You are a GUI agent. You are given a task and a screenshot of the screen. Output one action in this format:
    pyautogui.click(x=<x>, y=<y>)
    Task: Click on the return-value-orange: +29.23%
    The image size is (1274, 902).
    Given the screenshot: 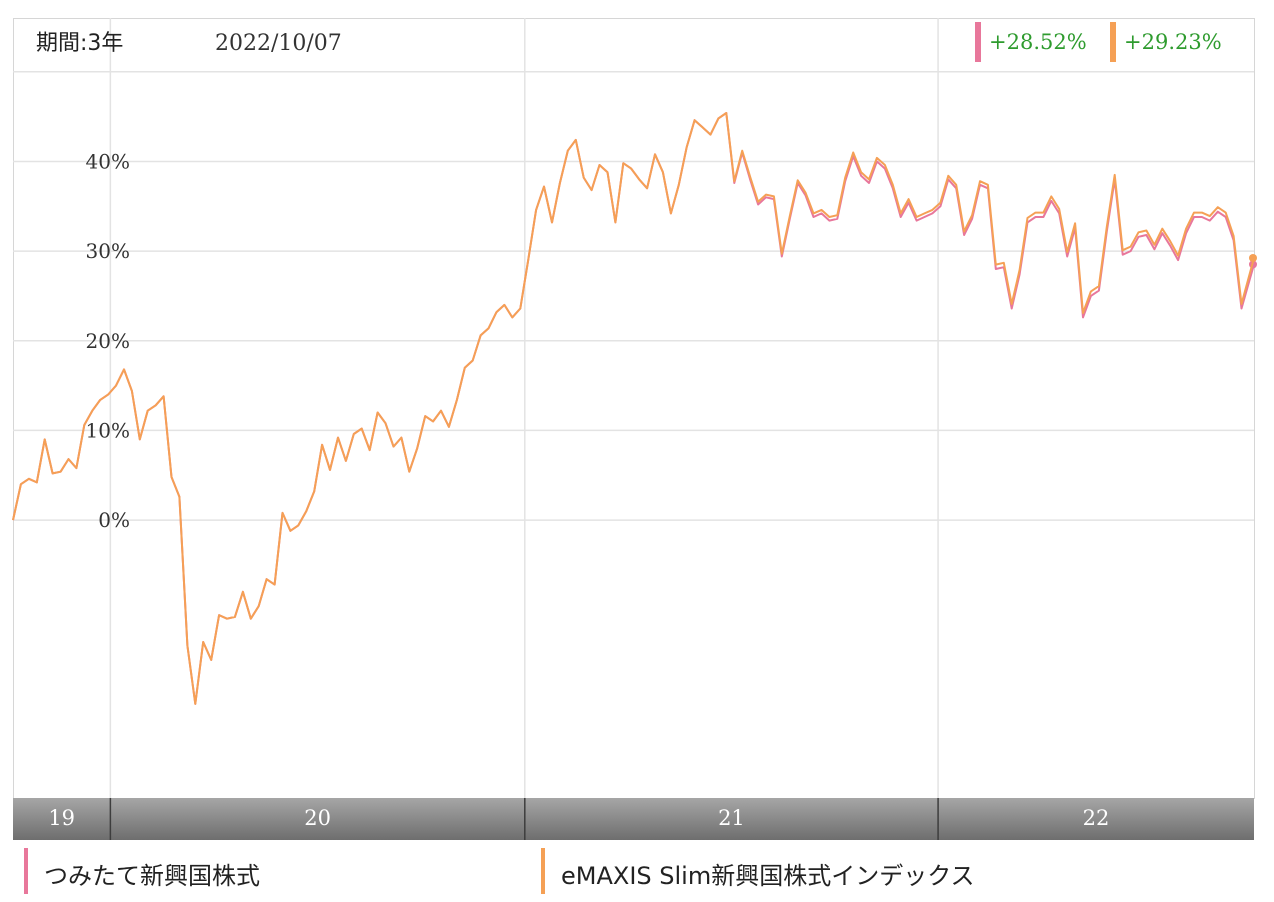 What is the action you would take?
    pyautogui.click(x=1173, y=42)
    